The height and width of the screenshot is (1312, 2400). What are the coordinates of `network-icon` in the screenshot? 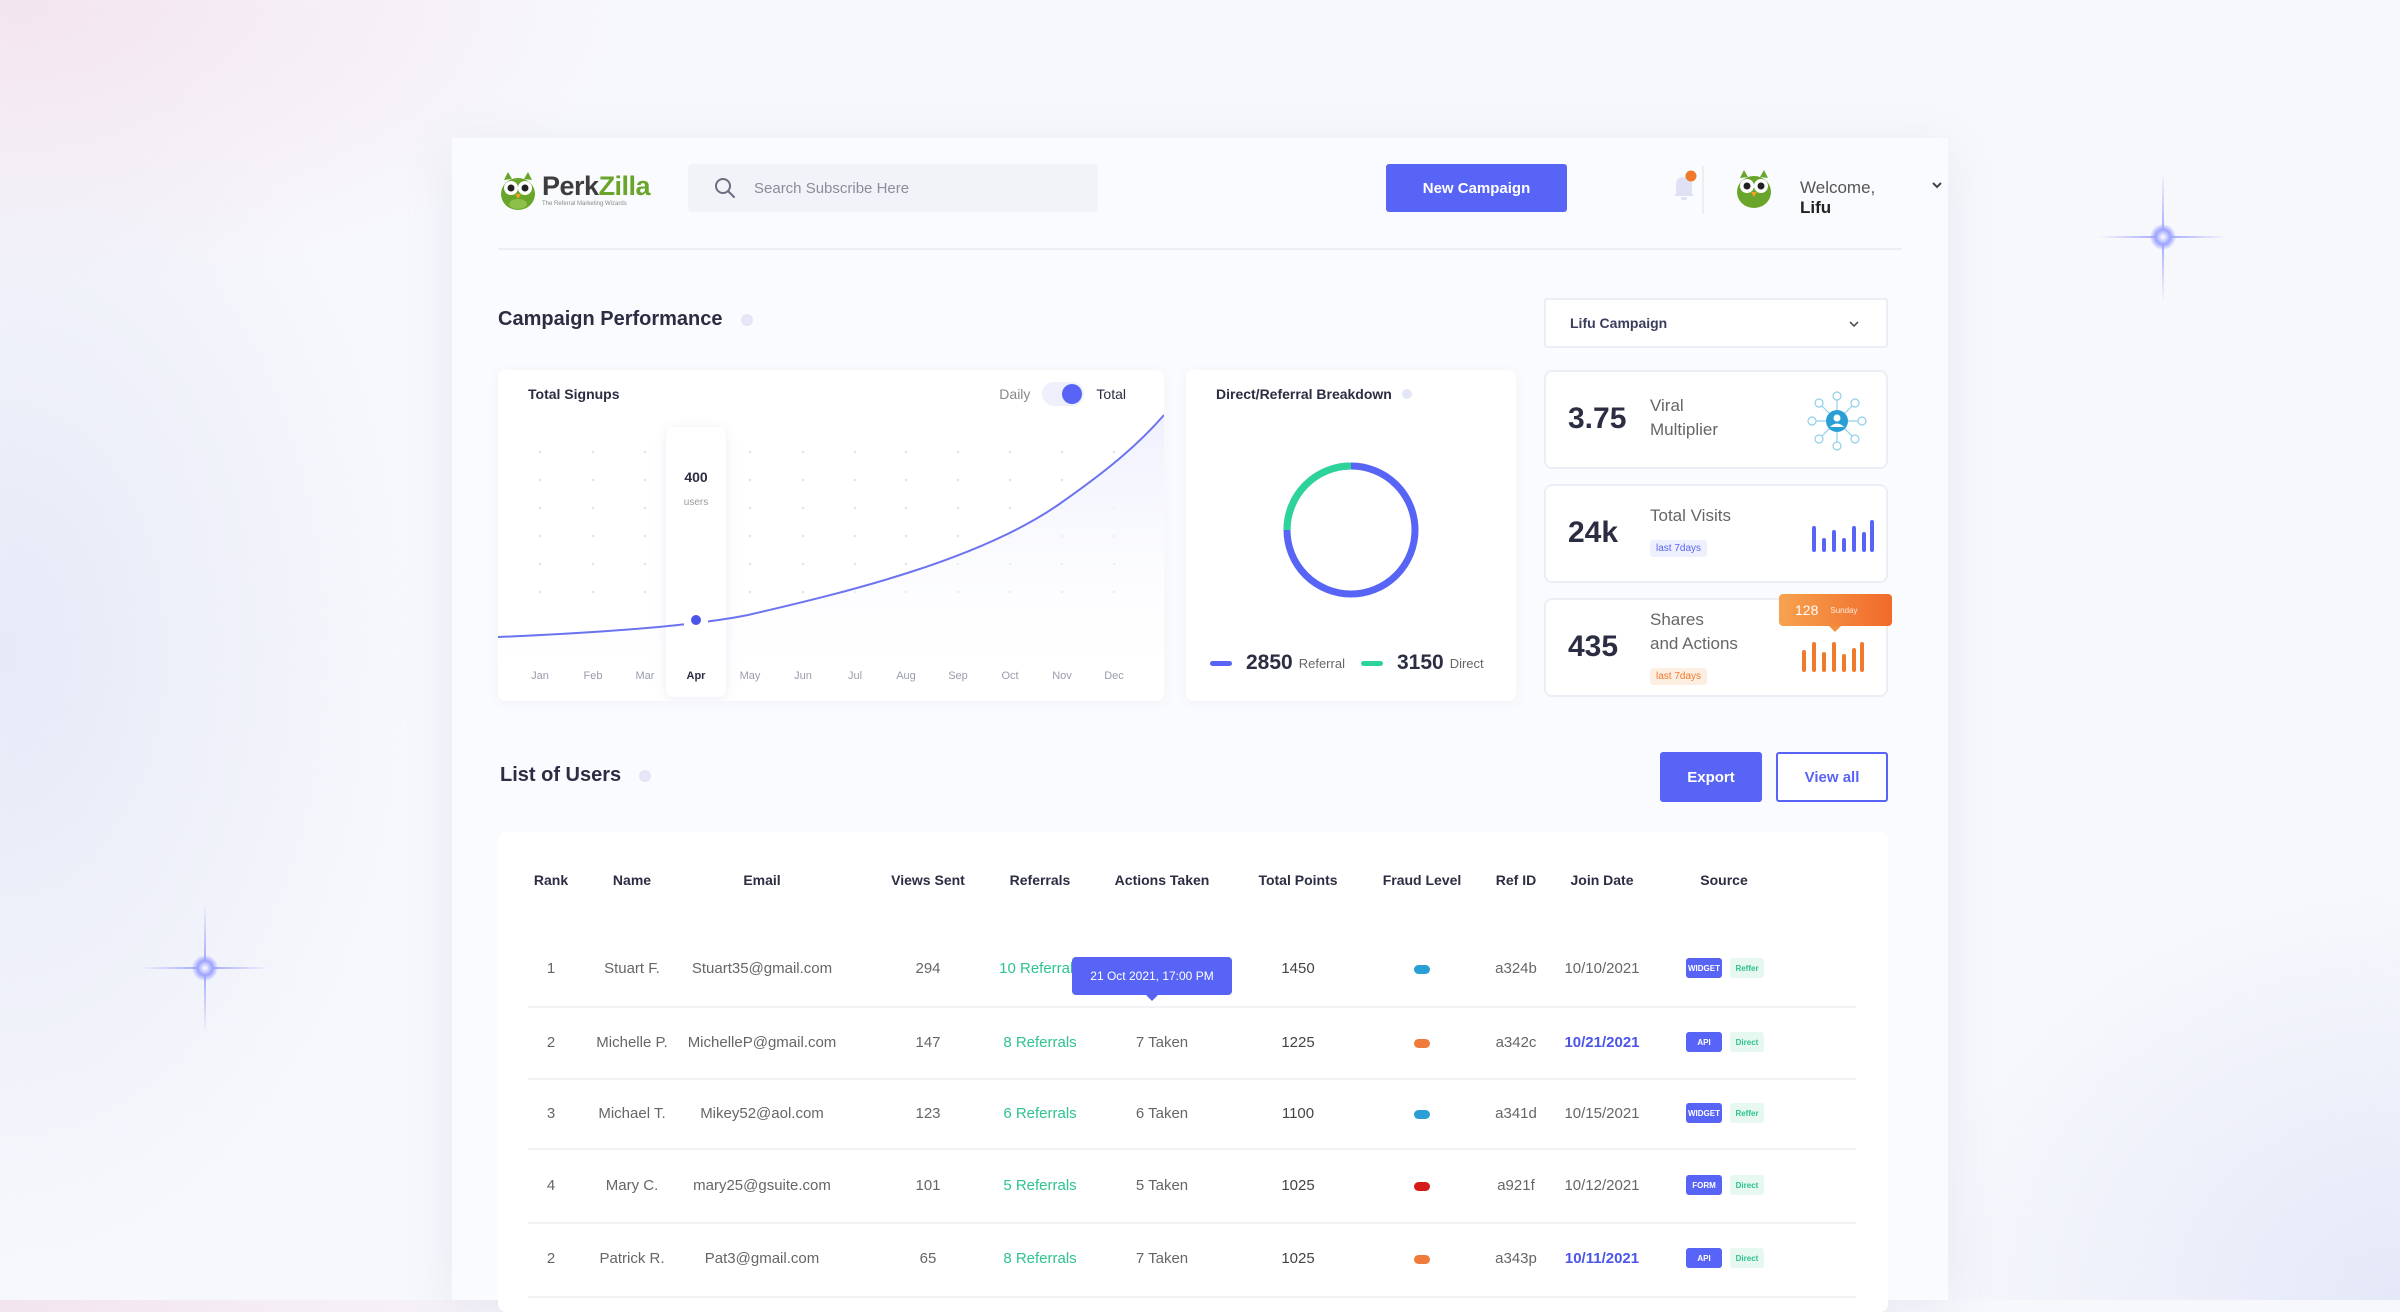 It's located at (1837, 421).